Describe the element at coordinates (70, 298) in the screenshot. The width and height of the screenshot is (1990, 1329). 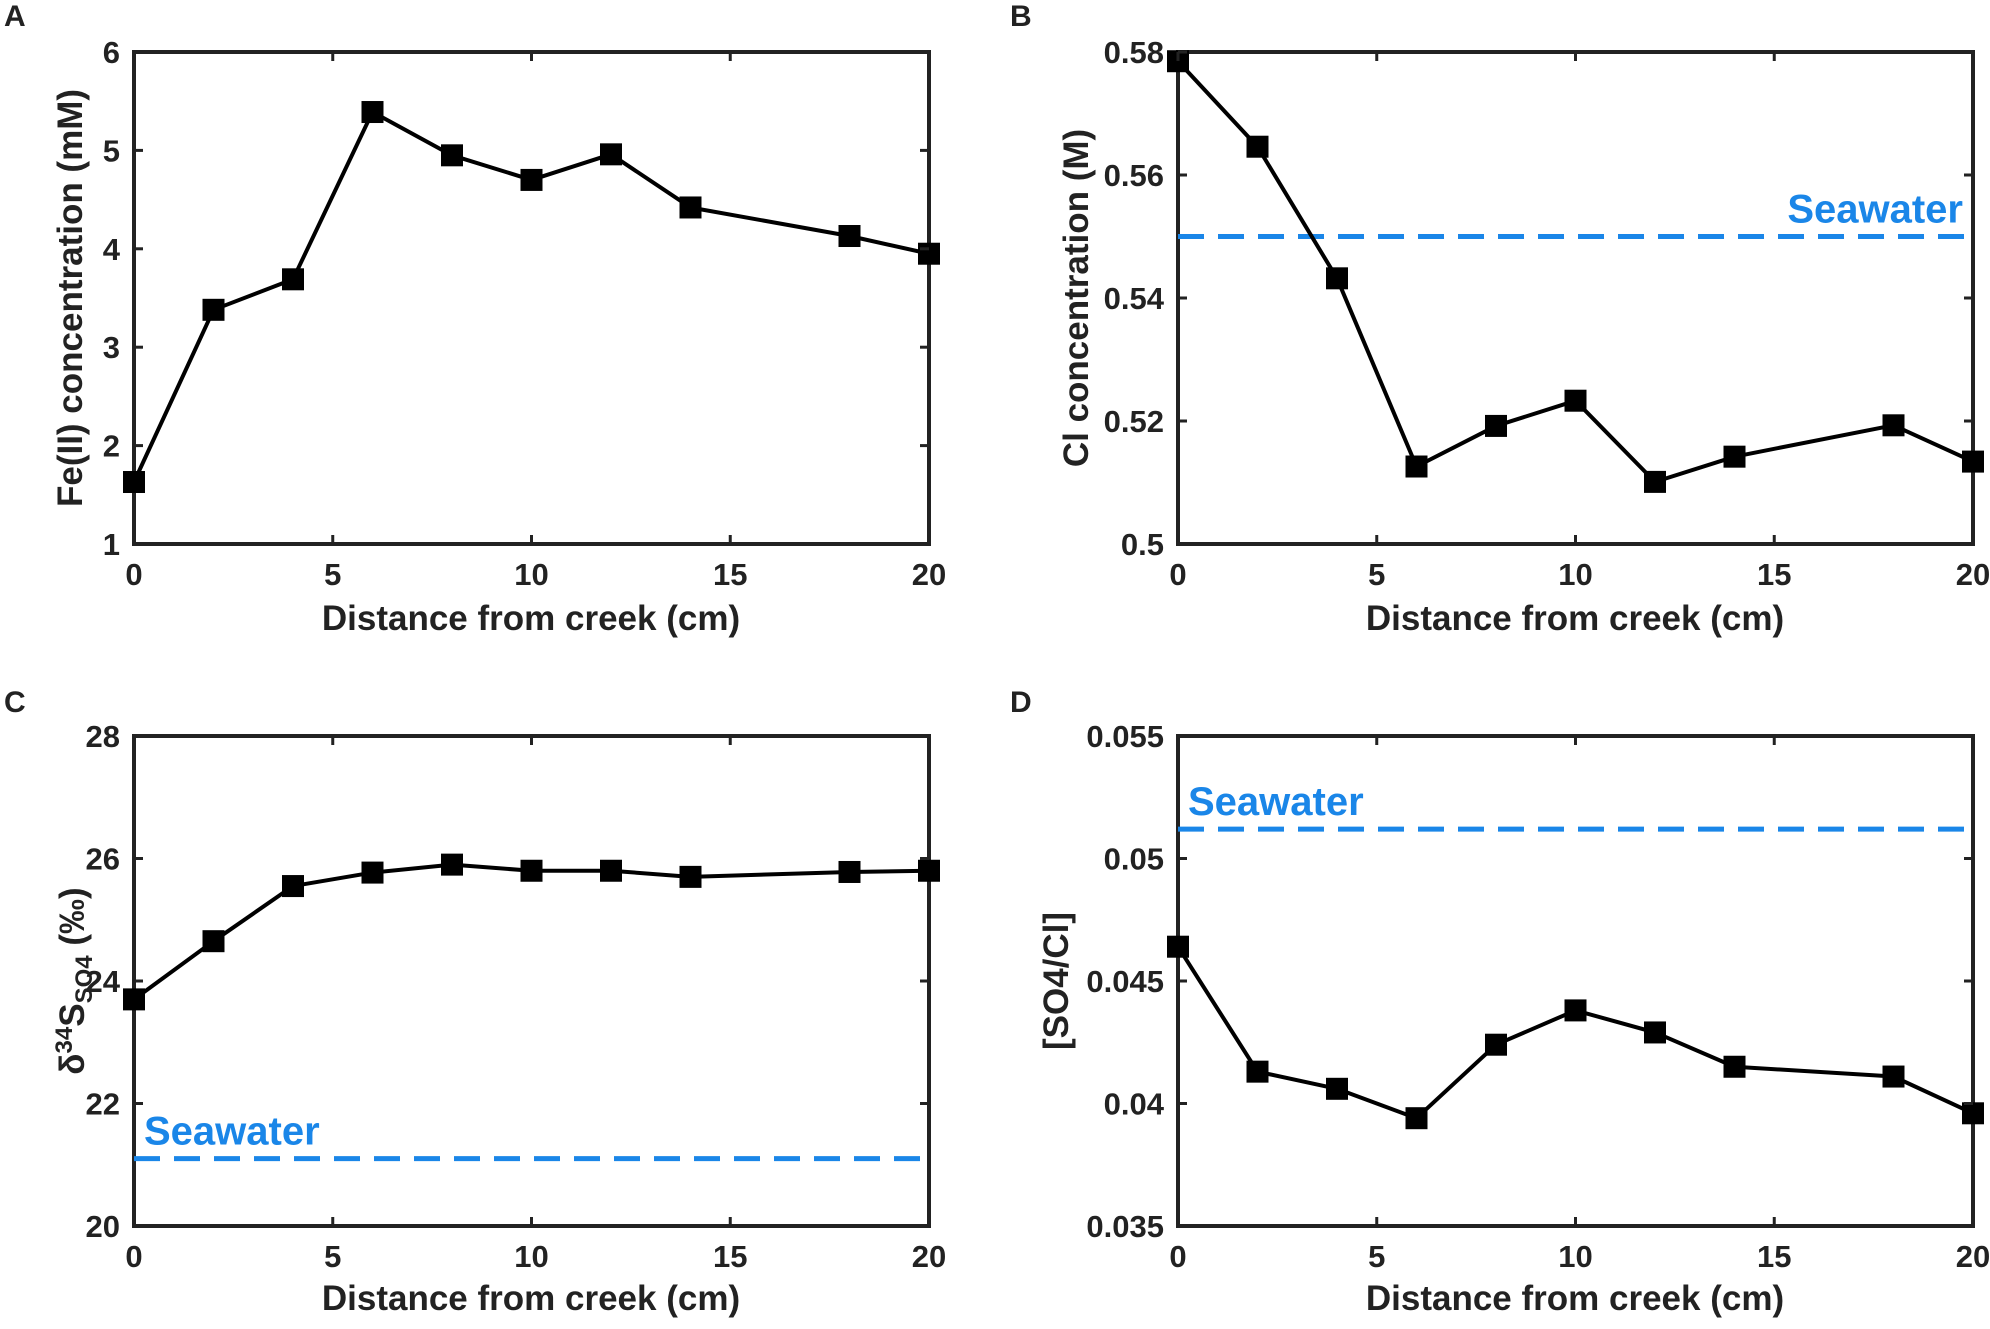
I see `y-axis-label: Fe(II) concentration (mM)` at that location.